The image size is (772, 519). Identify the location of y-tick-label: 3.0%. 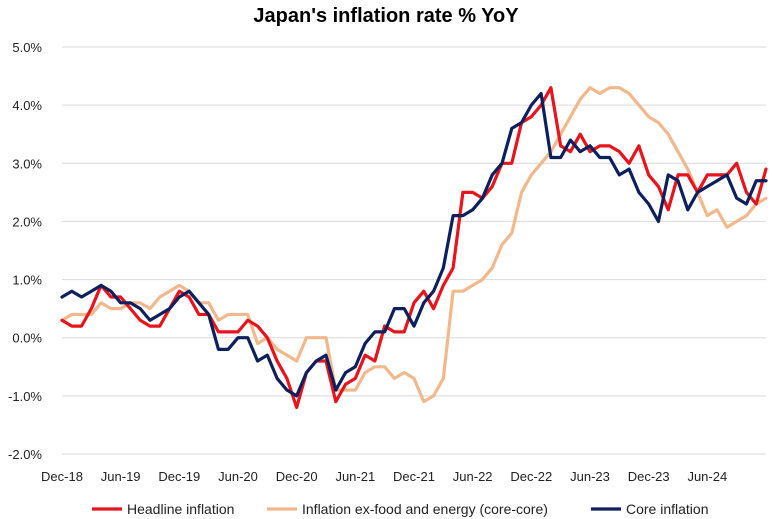
(27, 163).